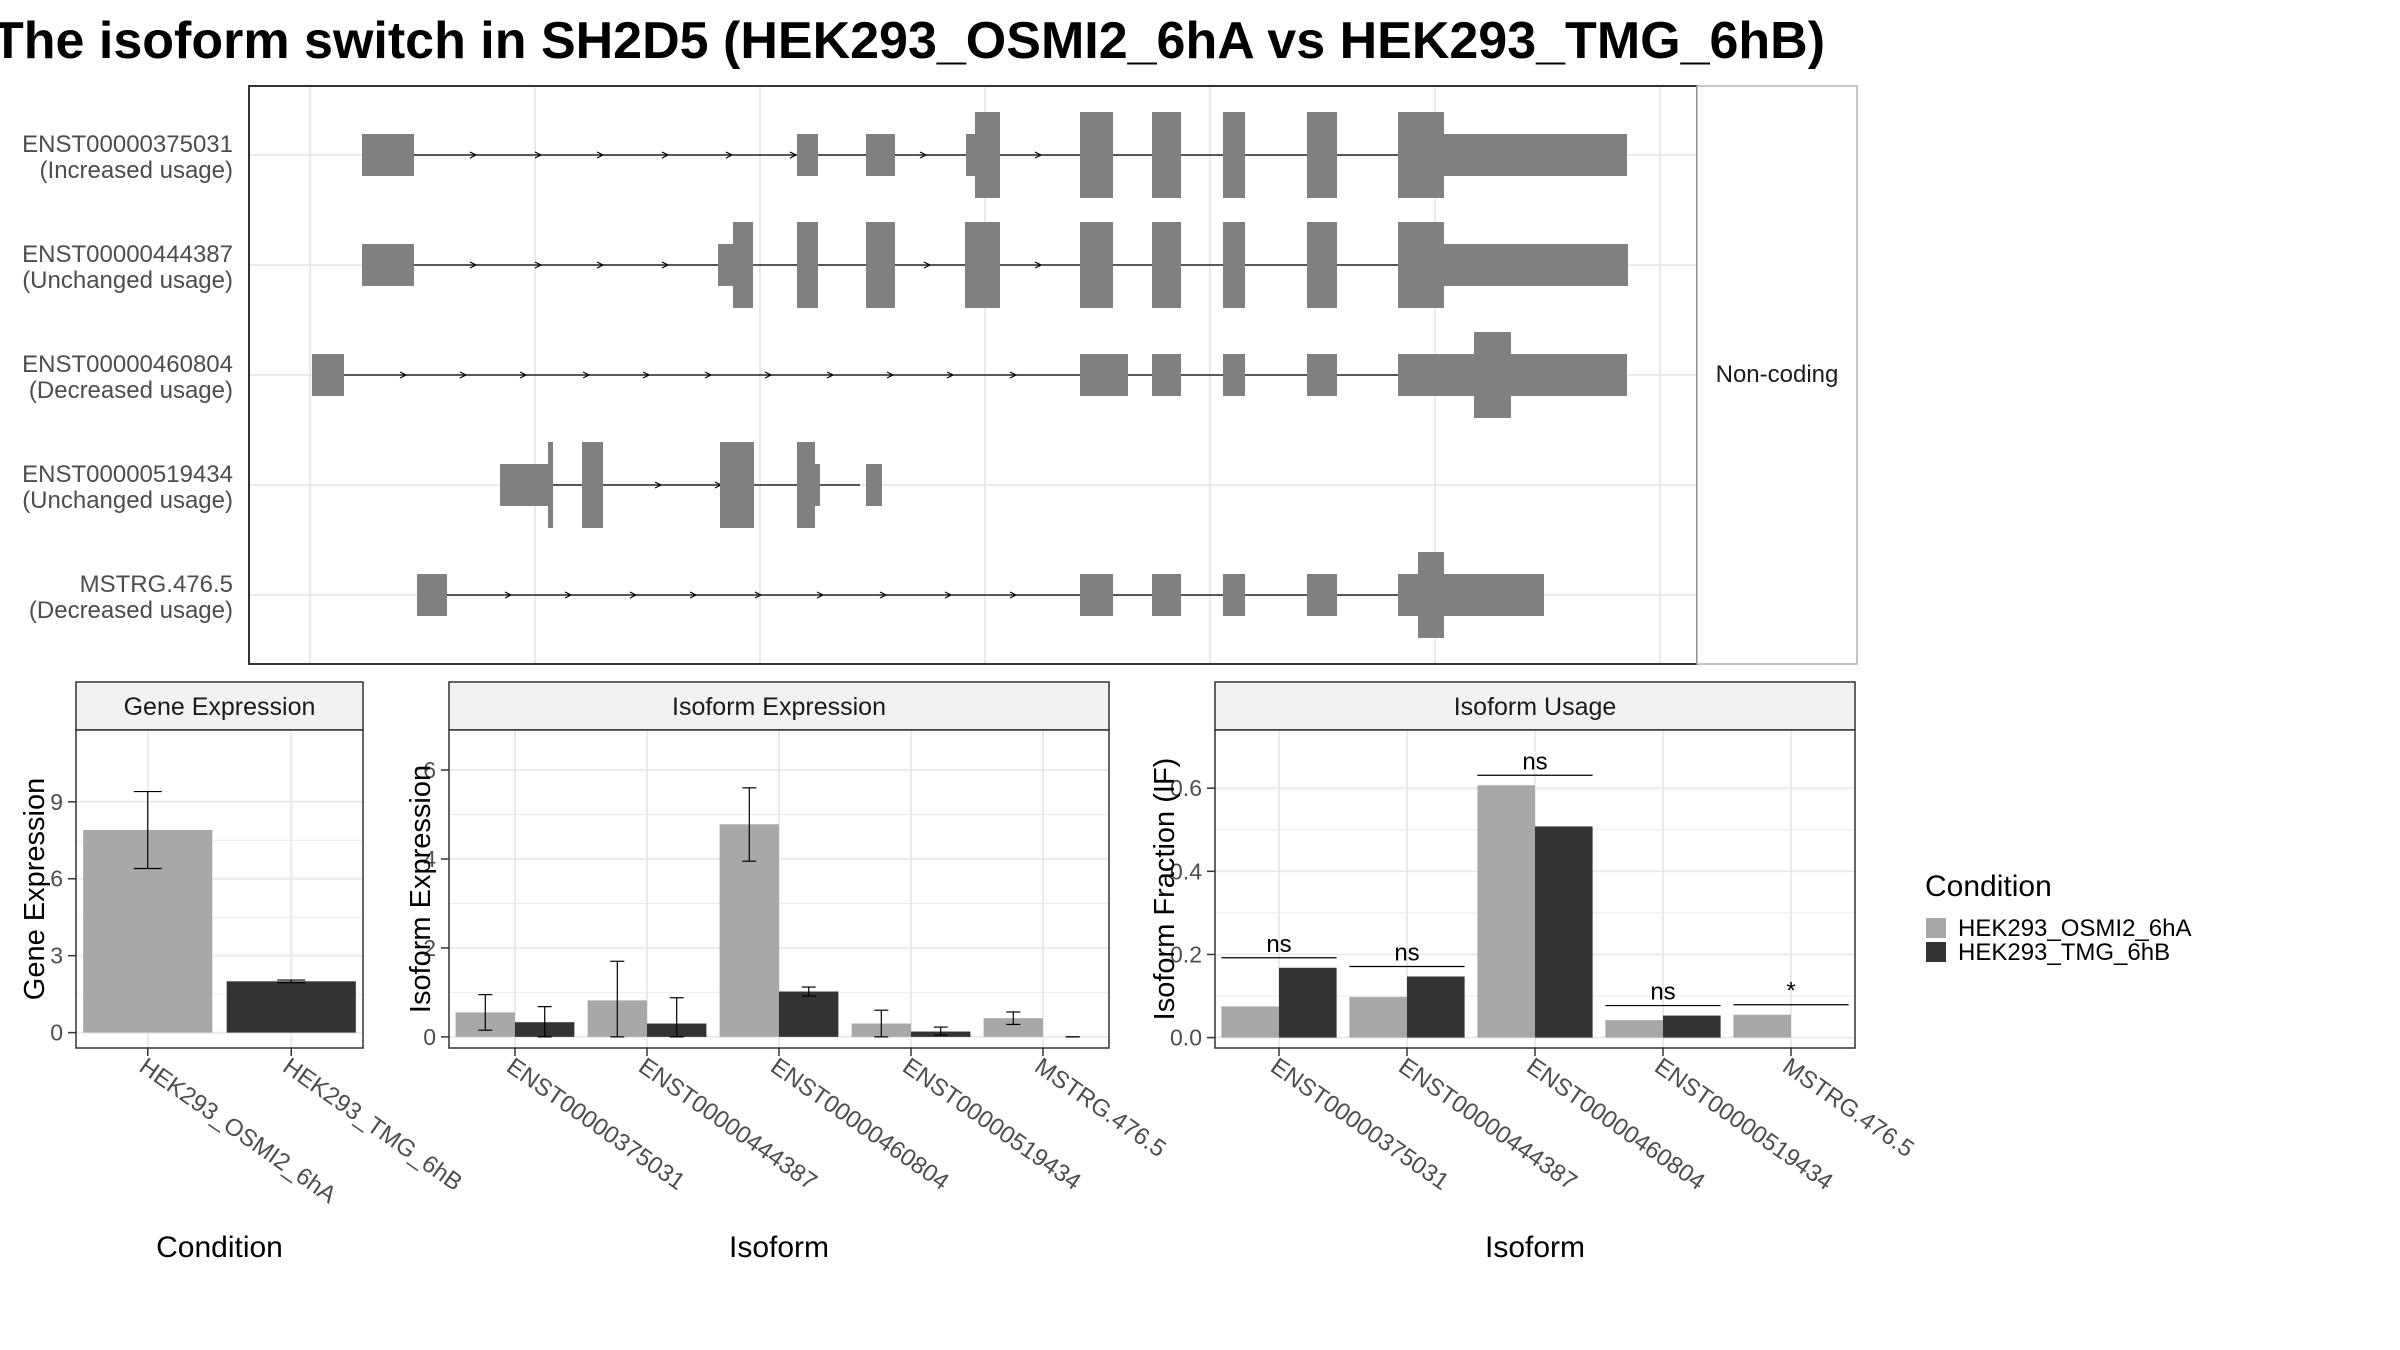  I want to click on x-tick-label: MSTRG.476.5, so click(1100, 1108).